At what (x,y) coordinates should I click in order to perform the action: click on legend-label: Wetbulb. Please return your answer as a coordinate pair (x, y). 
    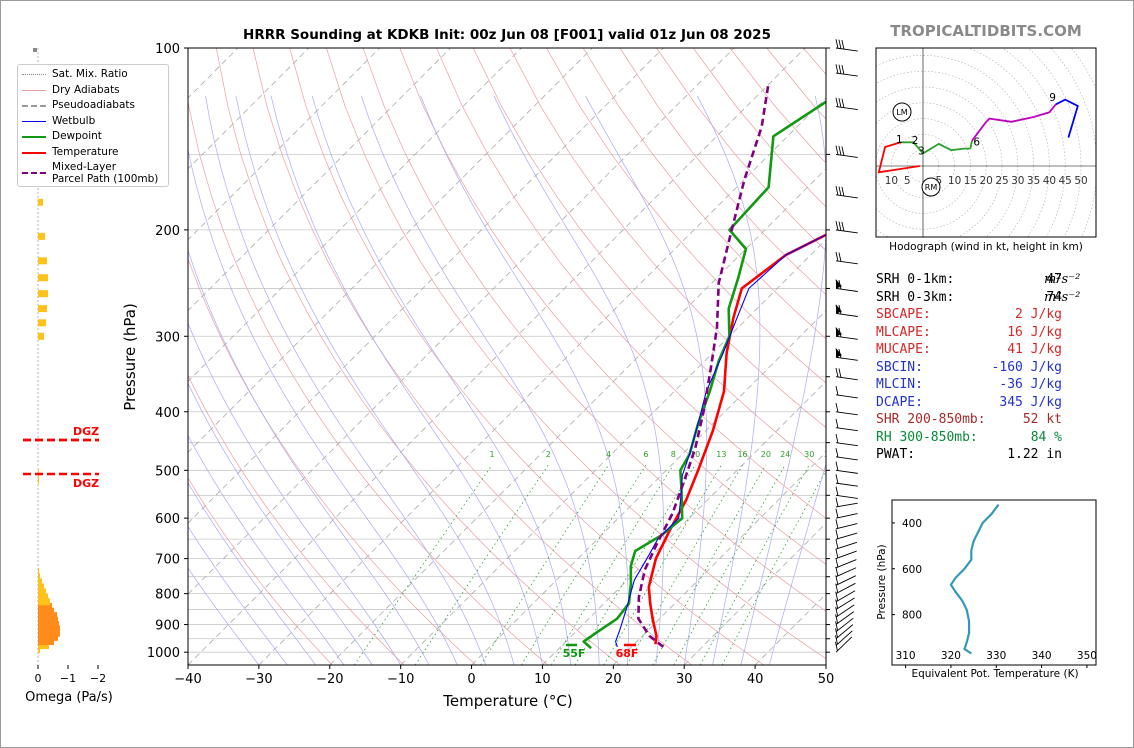
    Looking at the image, I should click on (74, 120).